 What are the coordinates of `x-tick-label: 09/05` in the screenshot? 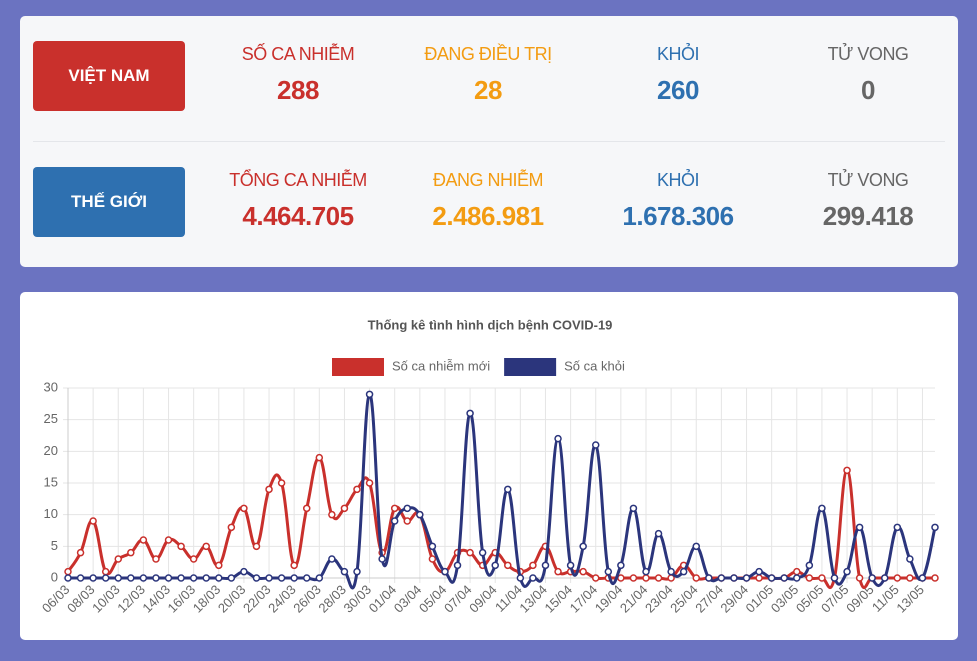 It's located at (860, 599).